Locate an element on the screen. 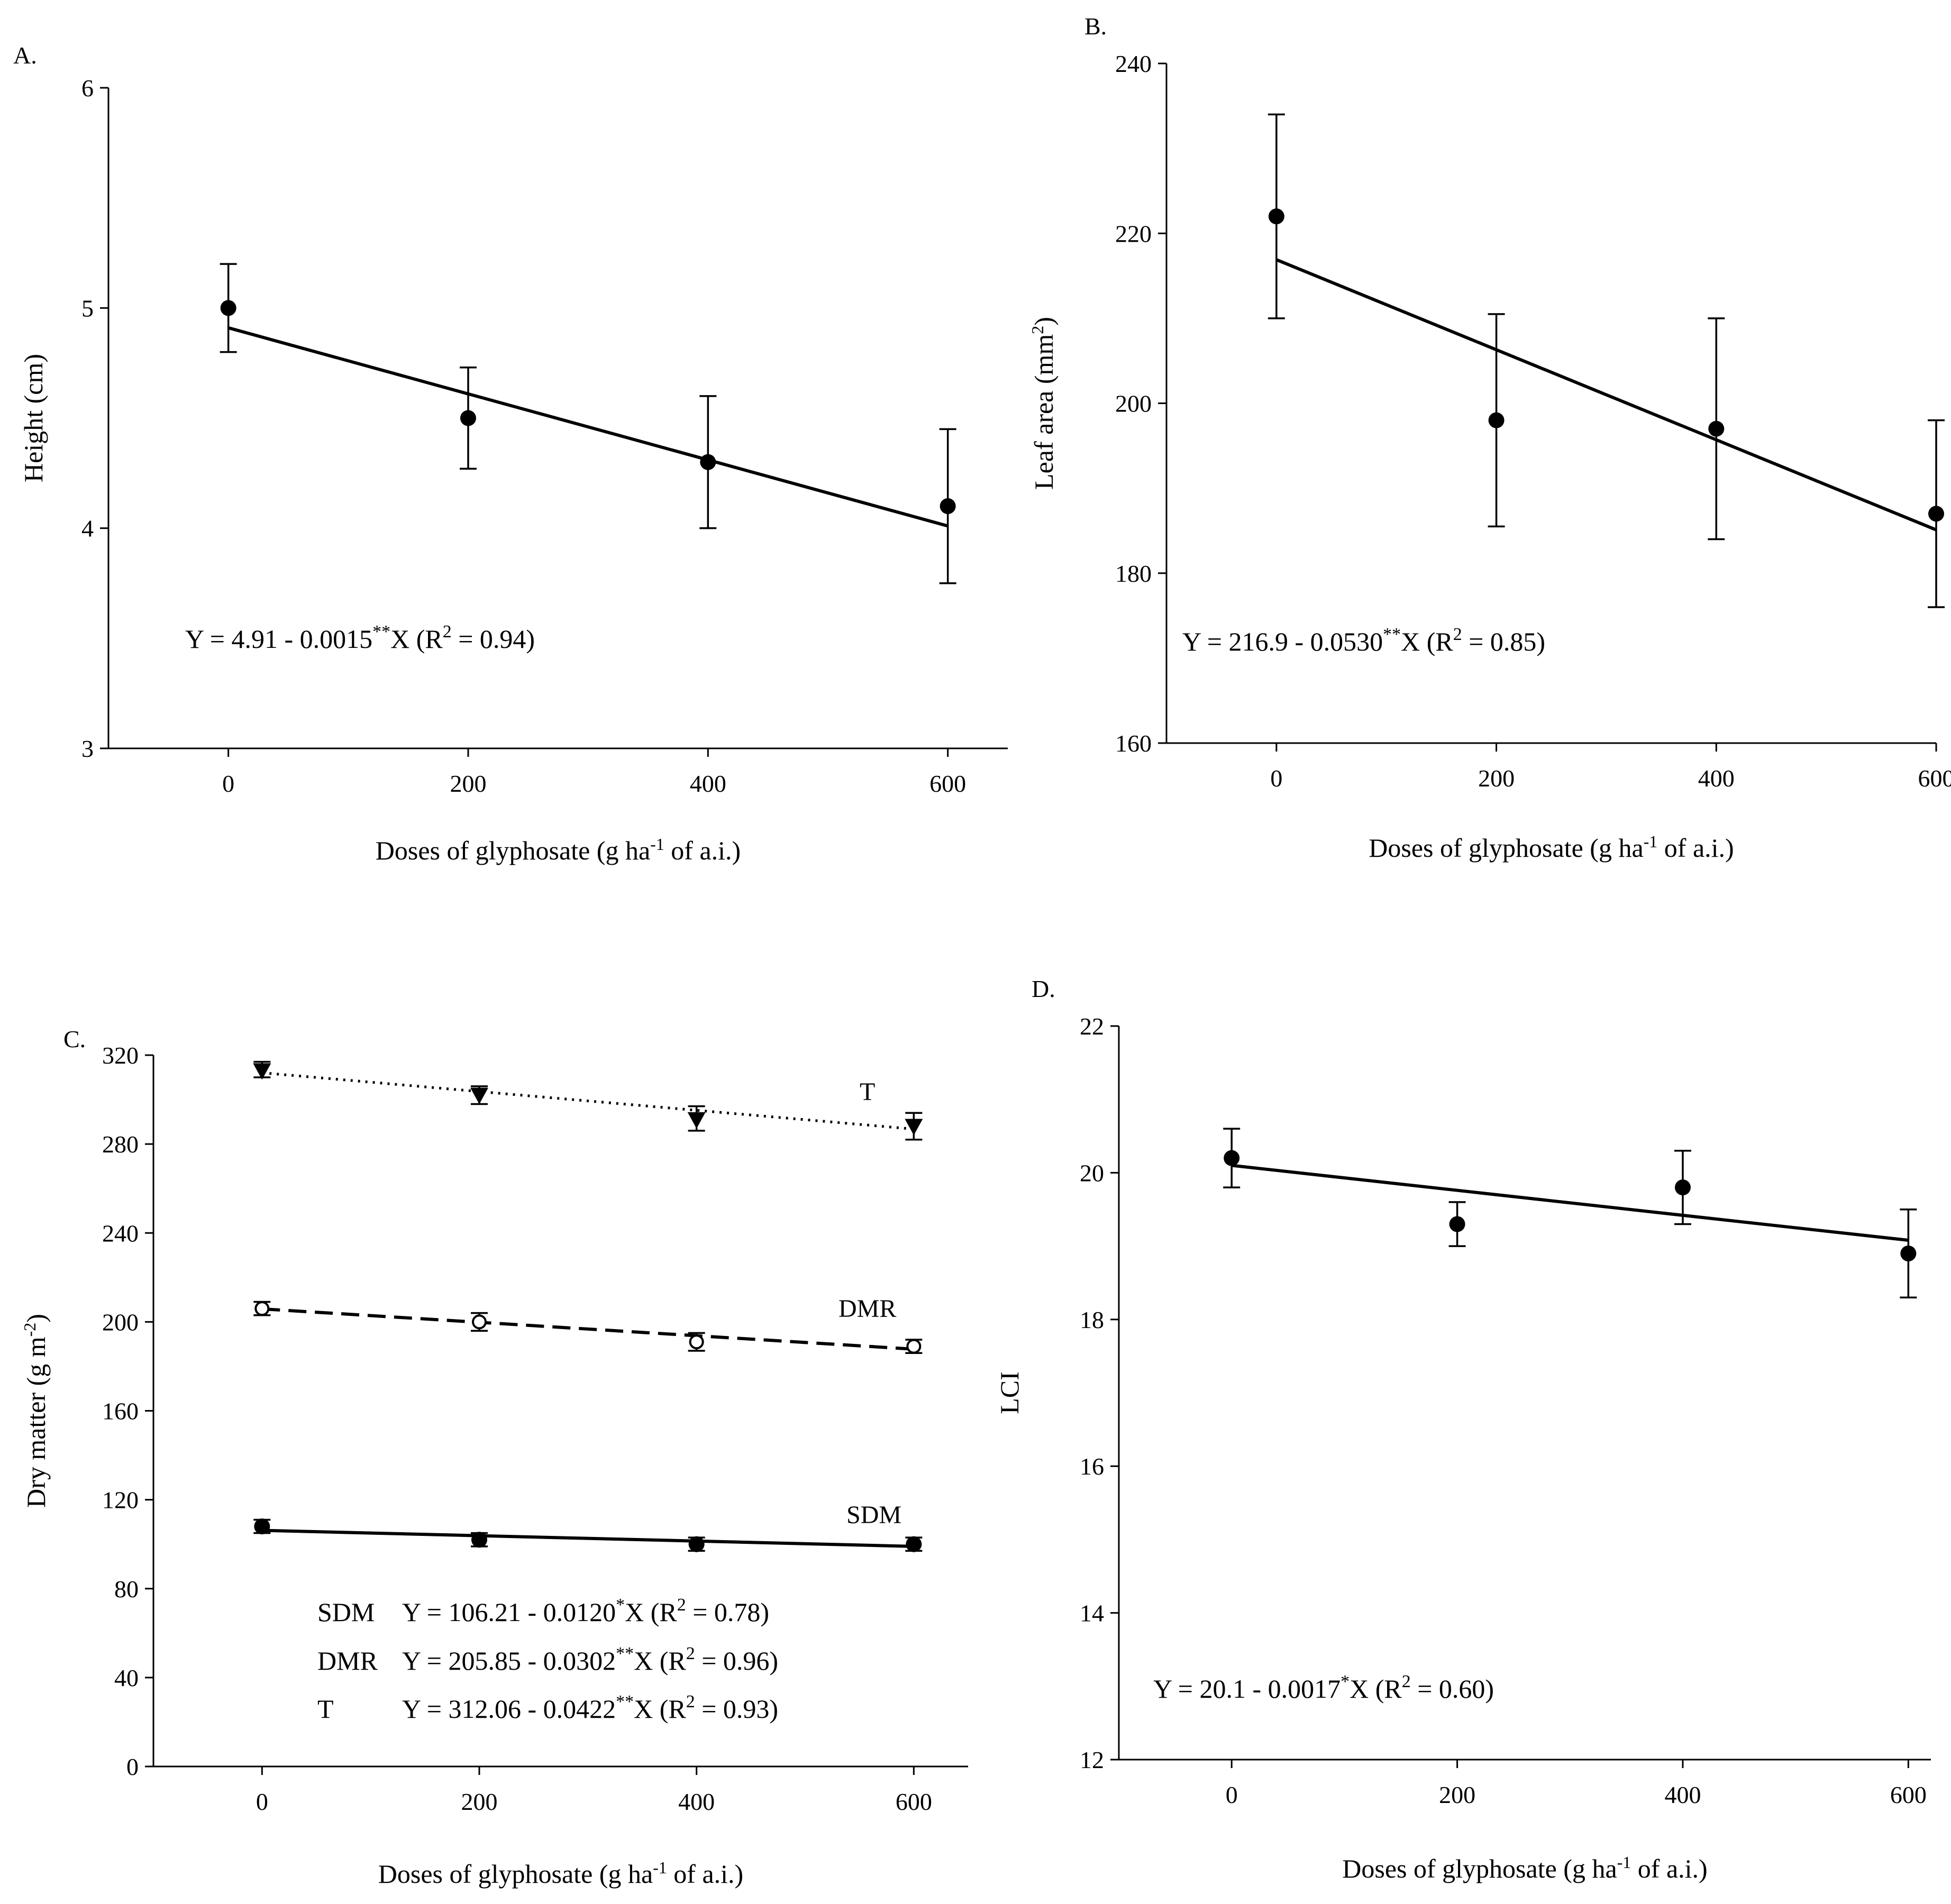  y-axis-title: Height (cm) is located at coordinates (34, 418).